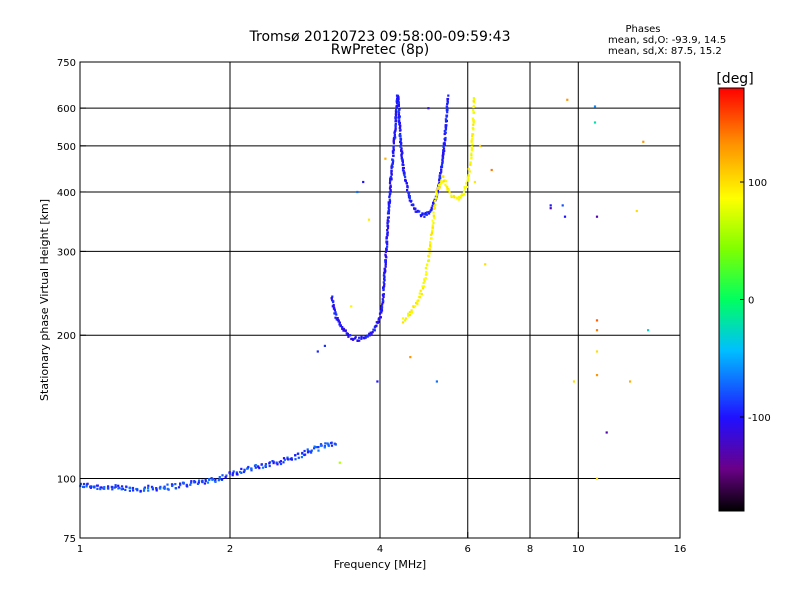 The height and width of the screenshot is (600, 800). I want to click on phases-x-stats: mean, sd,X: 87.5, 15.2, so click(665, 51).